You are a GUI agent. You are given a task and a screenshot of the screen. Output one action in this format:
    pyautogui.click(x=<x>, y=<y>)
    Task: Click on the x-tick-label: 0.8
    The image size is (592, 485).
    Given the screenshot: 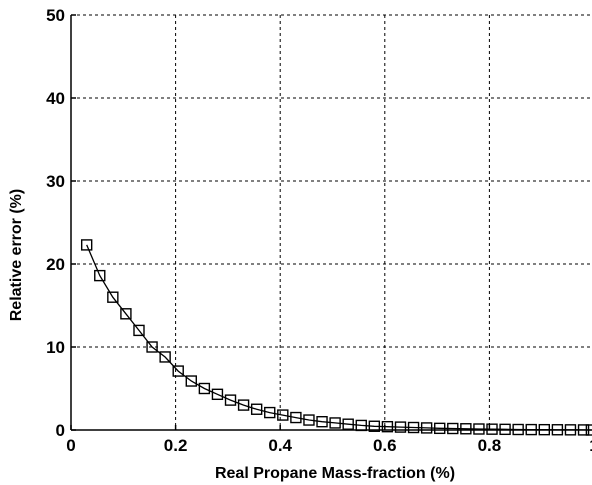 What is the action you would take?
    pyautogui.click(x=490, y=445)
    